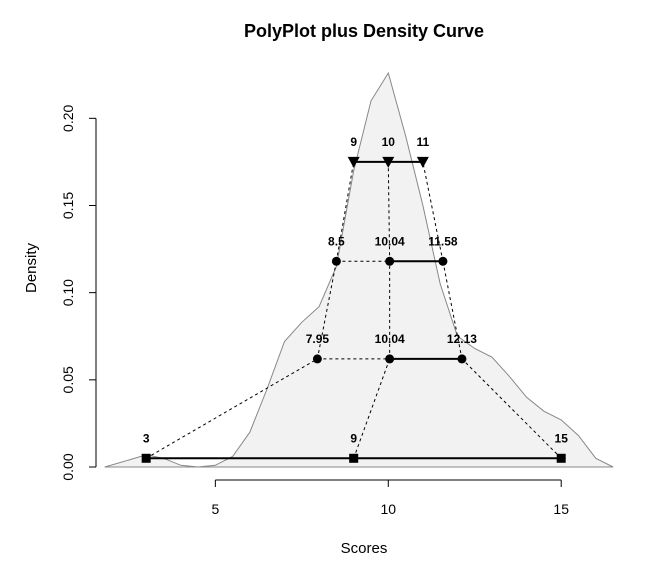 The height and width of the screenshot is (576, 672). I want to click on x-axis: 5 10 15, so click(390, 498).